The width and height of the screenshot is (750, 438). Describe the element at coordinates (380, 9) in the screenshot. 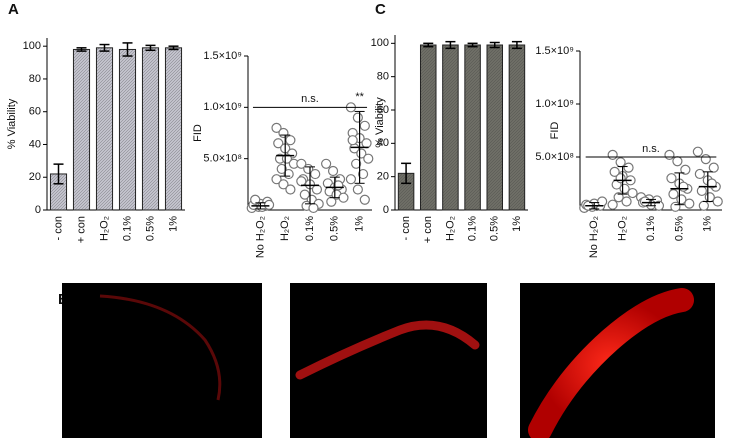

I see `panel-label: C` at that location.